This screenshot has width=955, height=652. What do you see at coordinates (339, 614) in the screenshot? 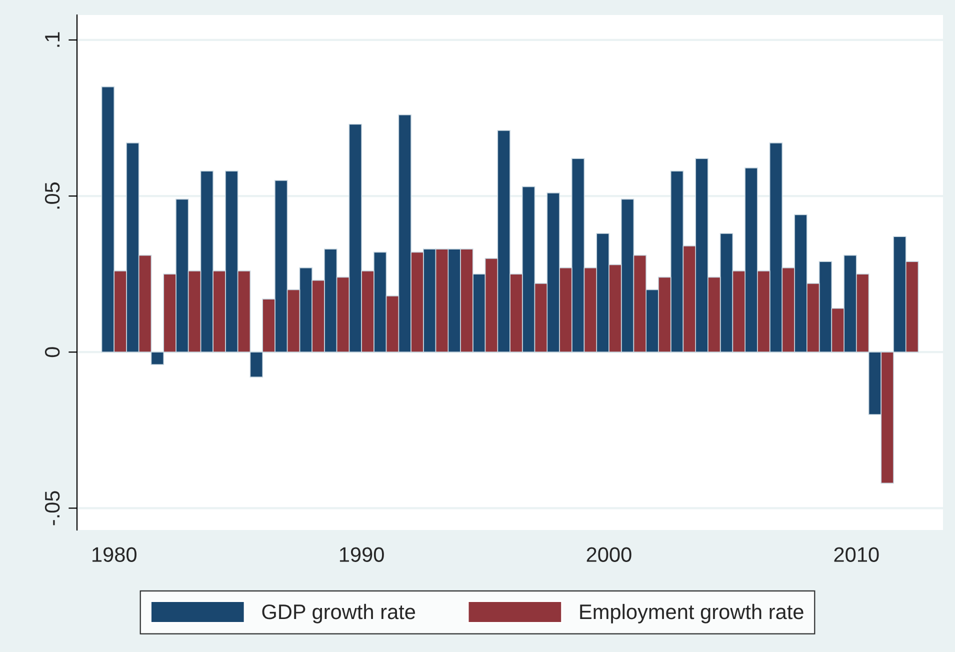
I see `legend-label: GDP growth rate` at bounding box center [339, 614].